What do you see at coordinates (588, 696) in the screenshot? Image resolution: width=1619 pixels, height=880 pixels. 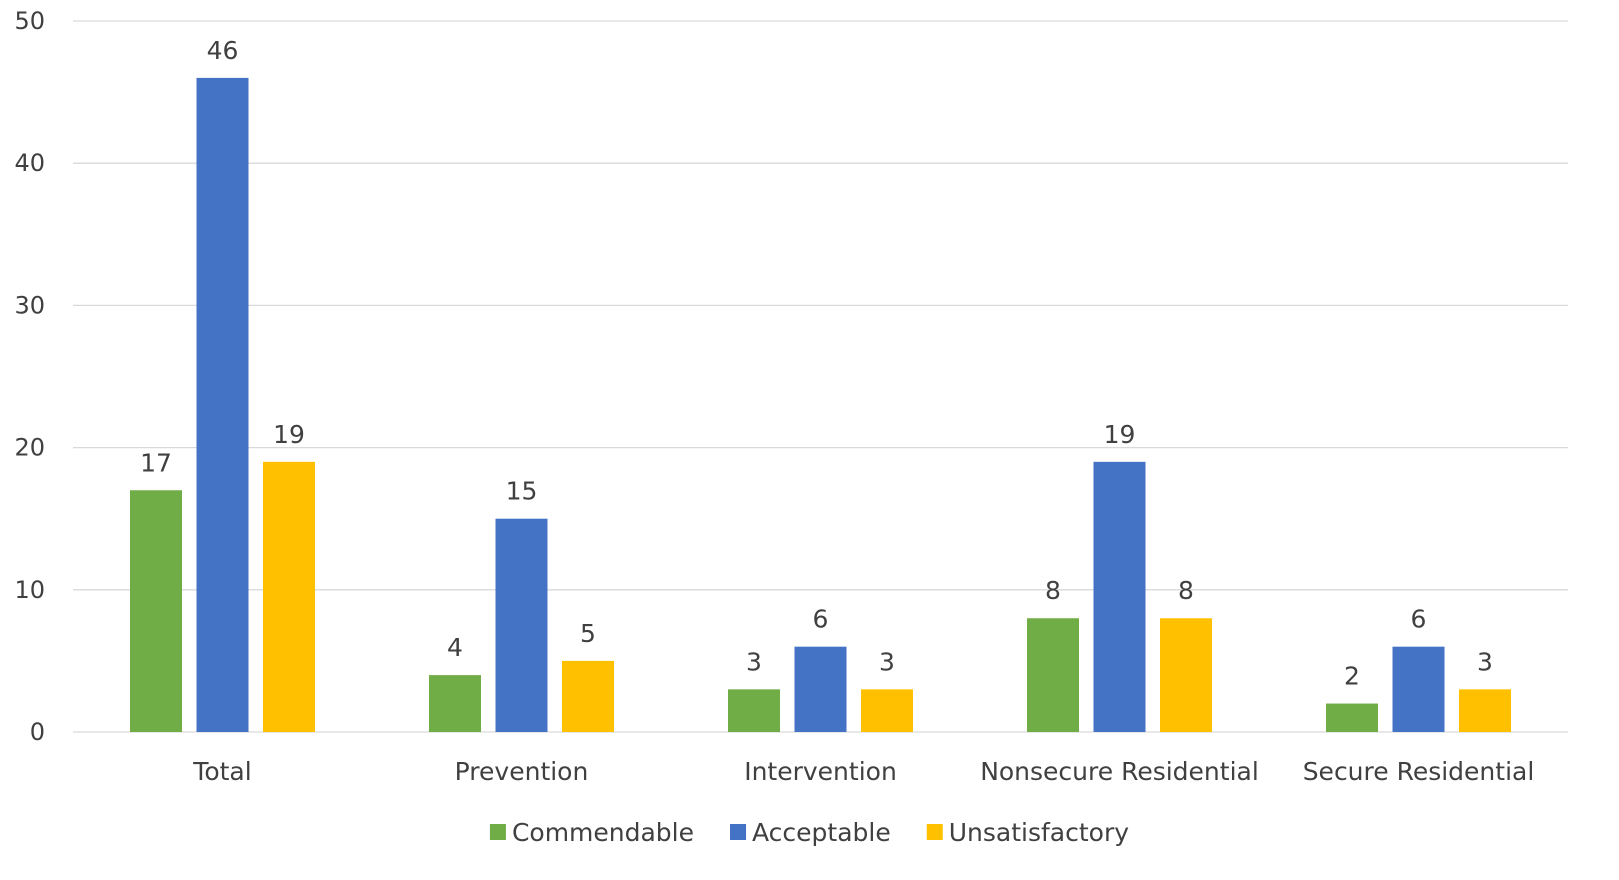 I see `bar-unsatisfactory-prevention` at bounding box center [588, 696].